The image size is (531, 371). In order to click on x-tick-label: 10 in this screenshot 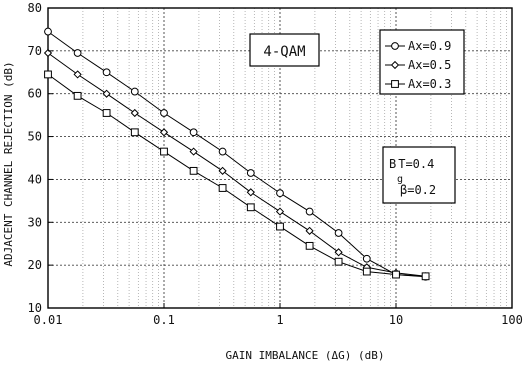, I will do `click(396, 320)`.